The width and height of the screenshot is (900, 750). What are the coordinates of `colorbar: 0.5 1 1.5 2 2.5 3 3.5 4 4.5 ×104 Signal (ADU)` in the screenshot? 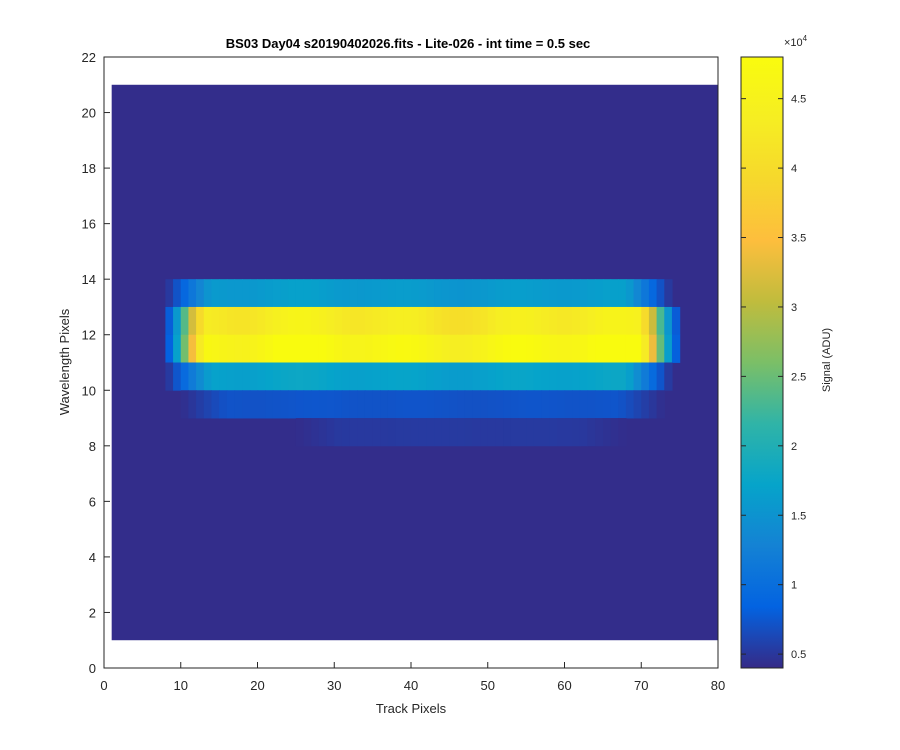 It's located at (786, 351).